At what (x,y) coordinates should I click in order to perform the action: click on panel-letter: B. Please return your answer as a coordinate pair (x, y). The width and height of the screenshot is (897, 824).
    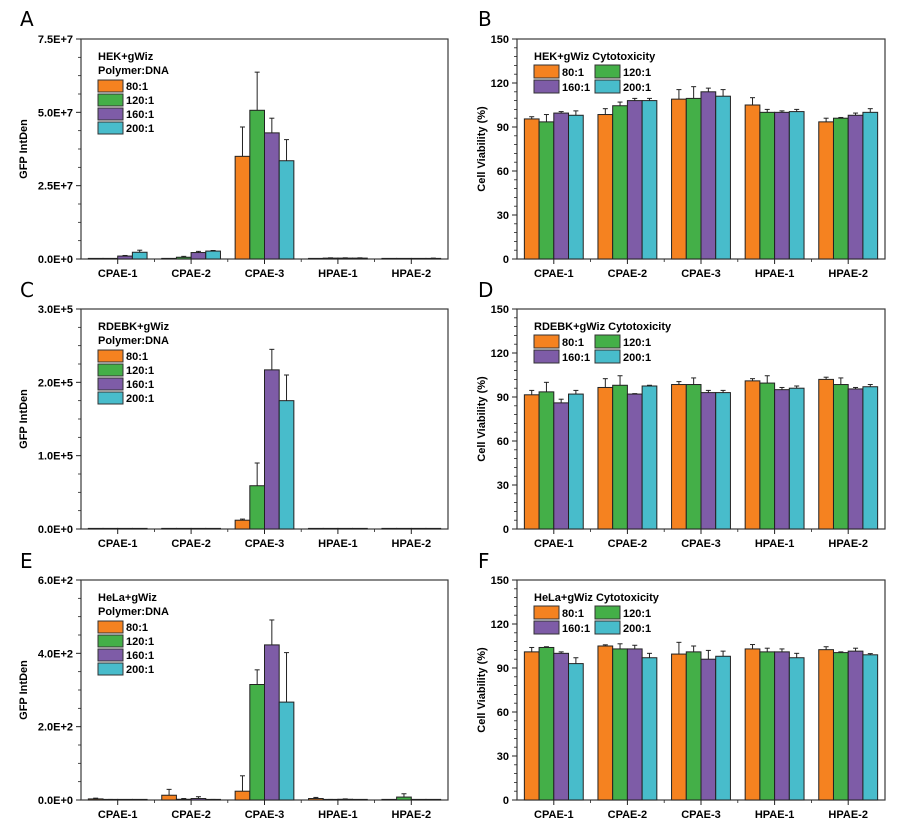
    Looking at the image, I should click on (485, 19).